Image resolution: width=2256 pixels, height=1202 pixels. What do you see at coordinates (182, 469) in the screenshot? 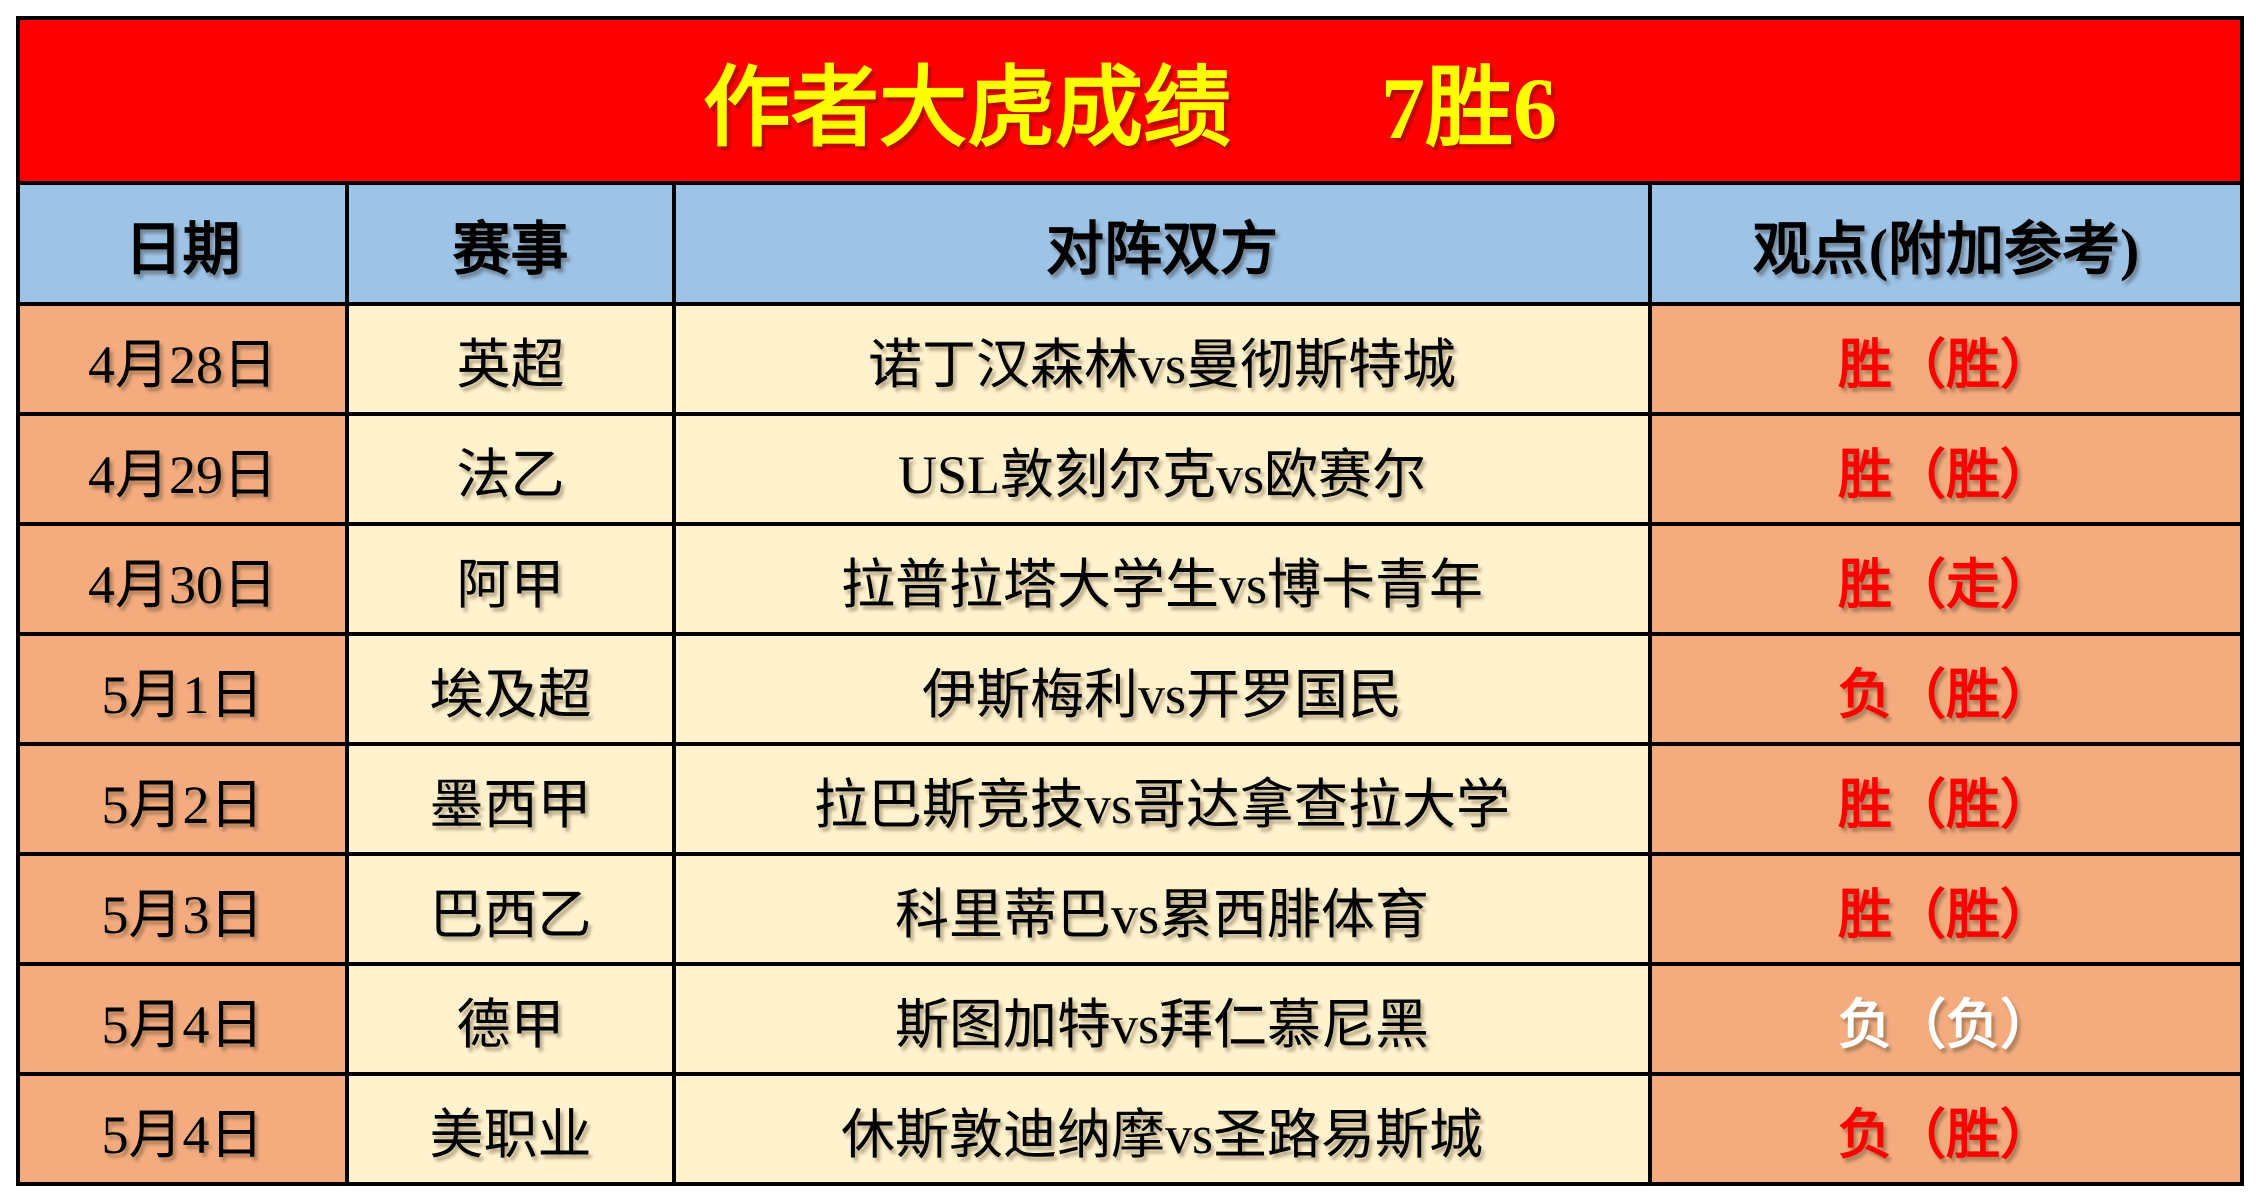
I see `date-cell: 4月29日` at bounding box center [182, 469].